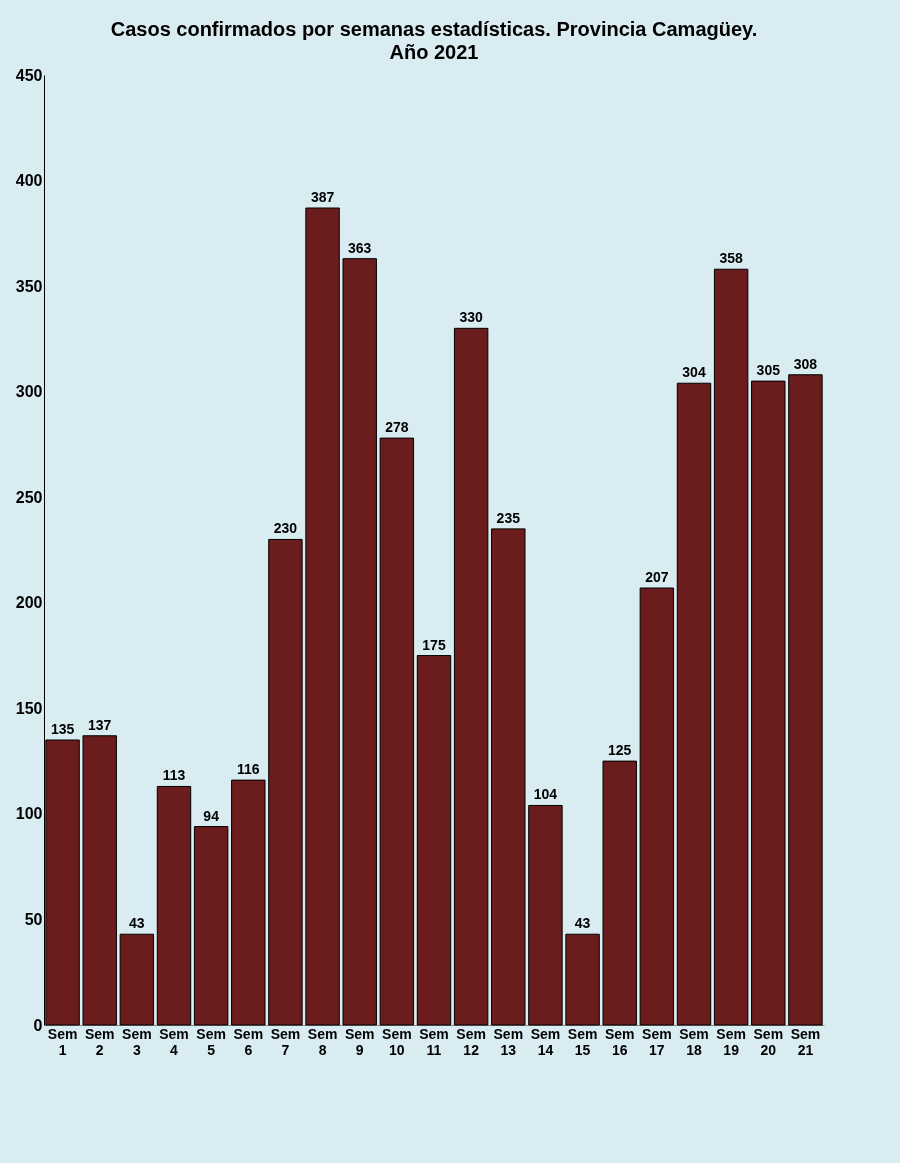 This screenshot has height=1163, width=900. What do you see at coordinates (434, 29) in the screenshot?
I see `chart-title: Casos confirmados por semanas estadísticas. Provincia Camagüey.` at bounding box center [434, 29].